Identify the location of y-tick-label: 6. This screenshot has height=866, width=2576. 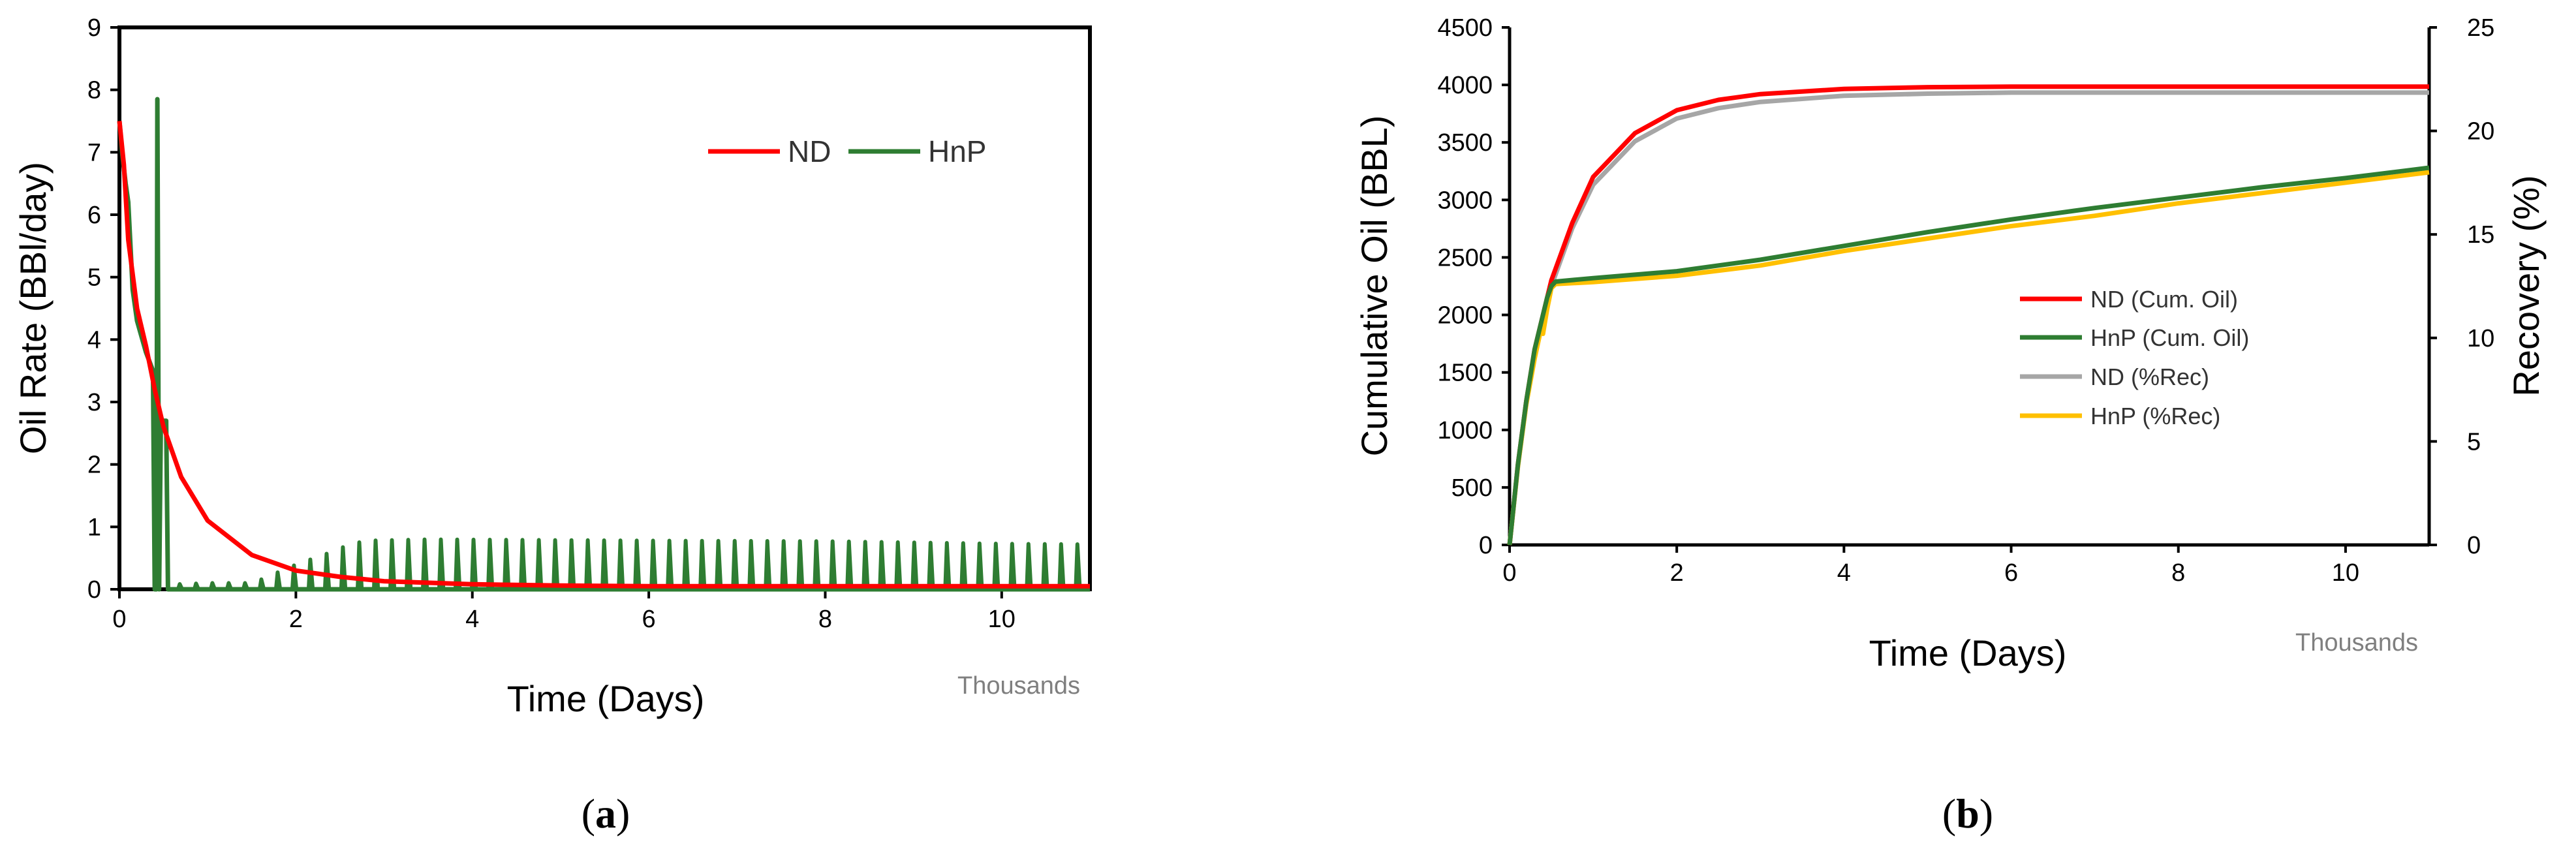
(94, 215).